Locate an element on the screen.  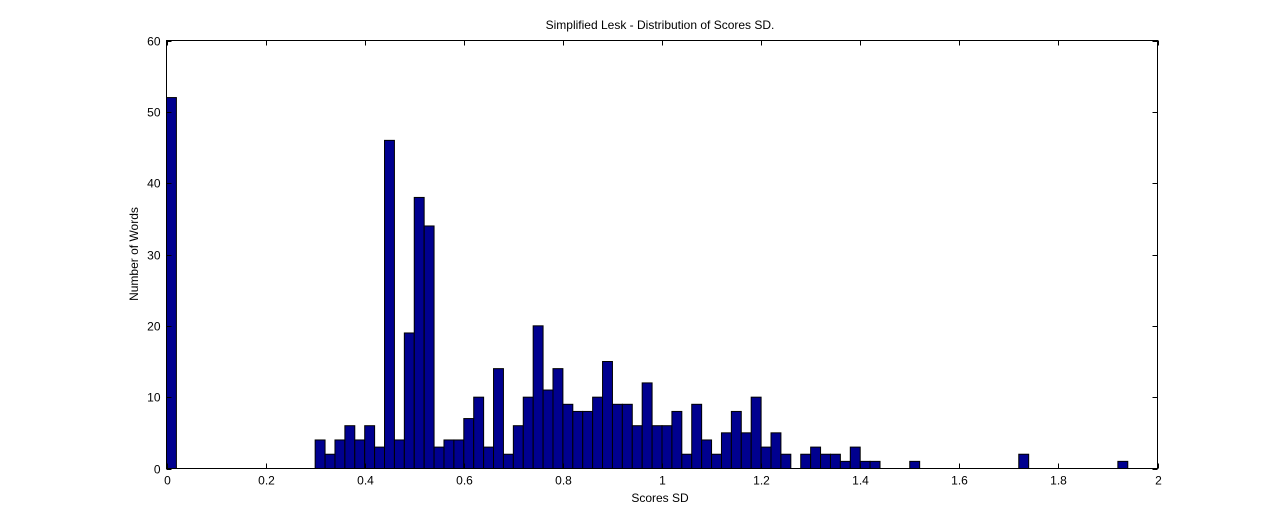
x-axis-label: Scores SD is located at coordinates (660, 498).